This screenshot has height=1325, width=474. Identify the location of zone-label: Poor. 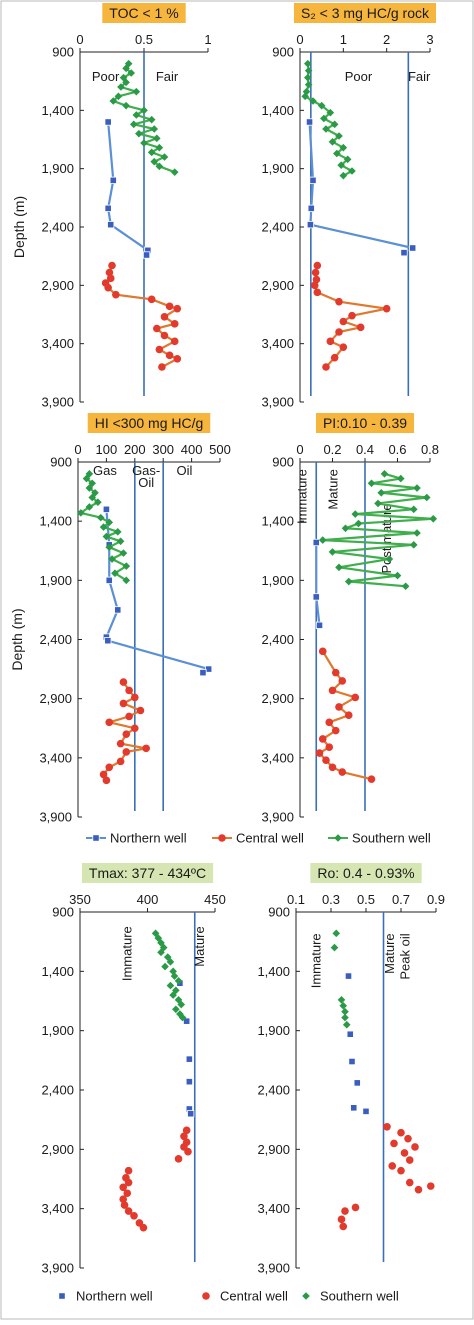
(359, 76).